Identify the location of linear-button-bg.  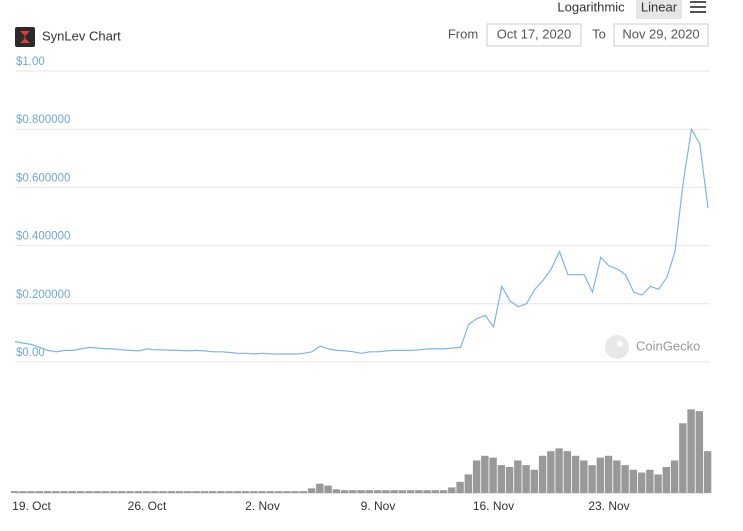
(659, 9).